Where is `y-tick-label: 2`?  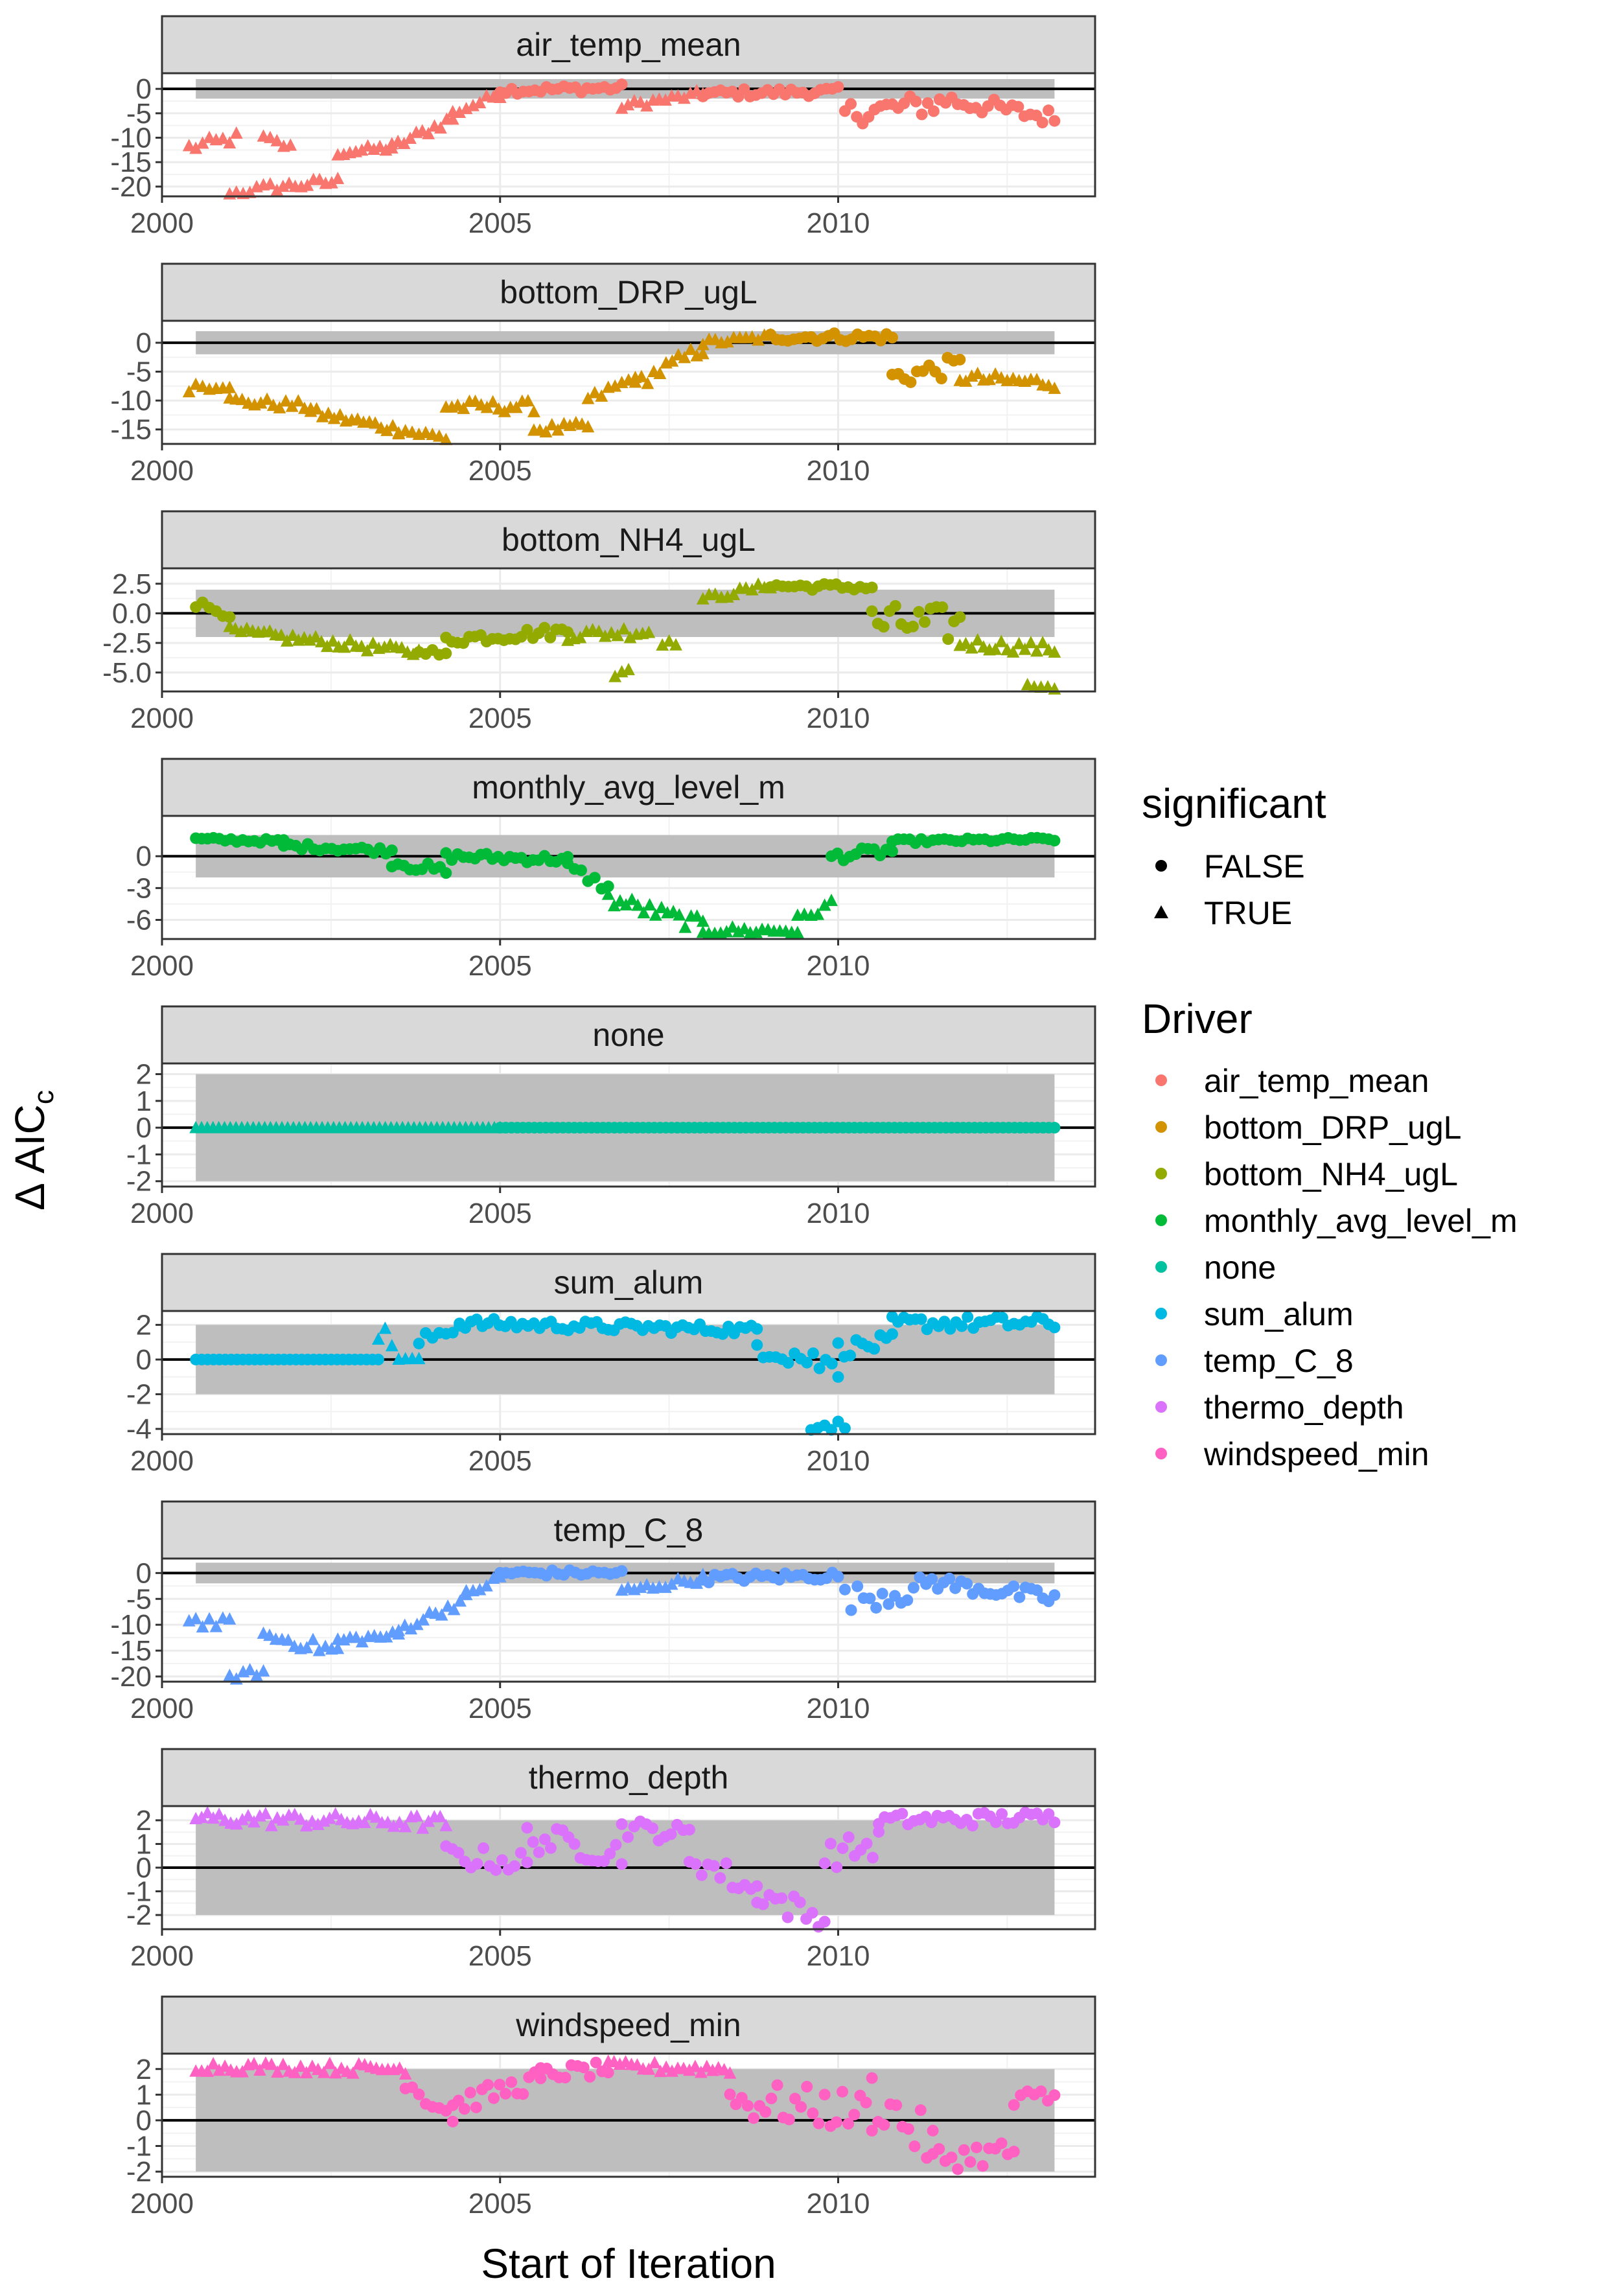 y-tick-label: 2 is located at coordinates (144, 1075).